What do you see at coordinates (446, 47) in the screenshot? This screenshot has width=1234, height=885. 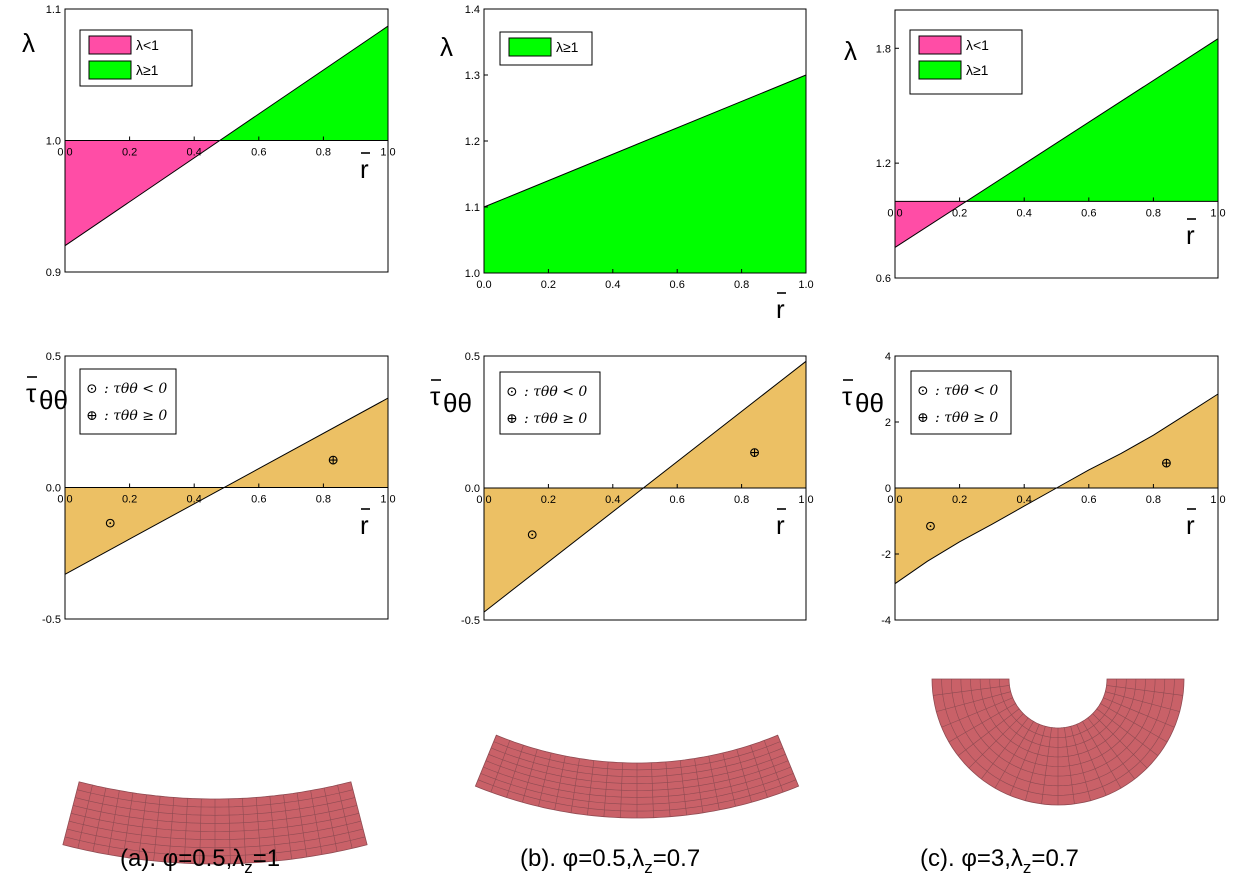 I see `y-axis-label-b1: λ` at bounding box center [446, 47].